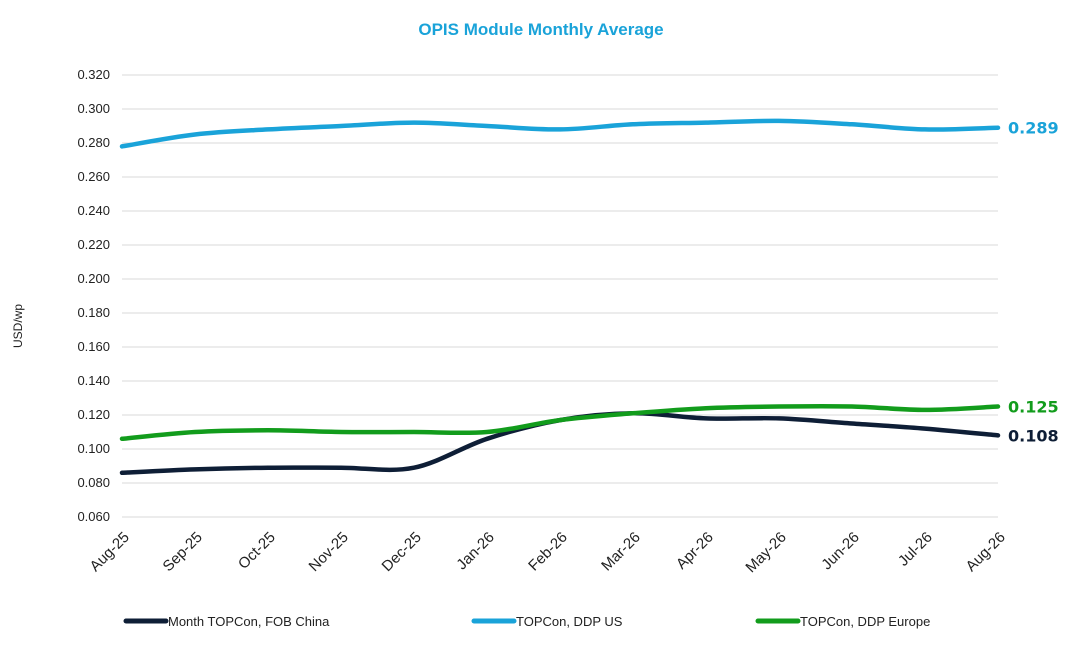 The width and height of the screenshot is (1082, 658). Describe the element at coordinates (93, 142) in the screenshot. I see `y-tick-label: 0.280` at that location.